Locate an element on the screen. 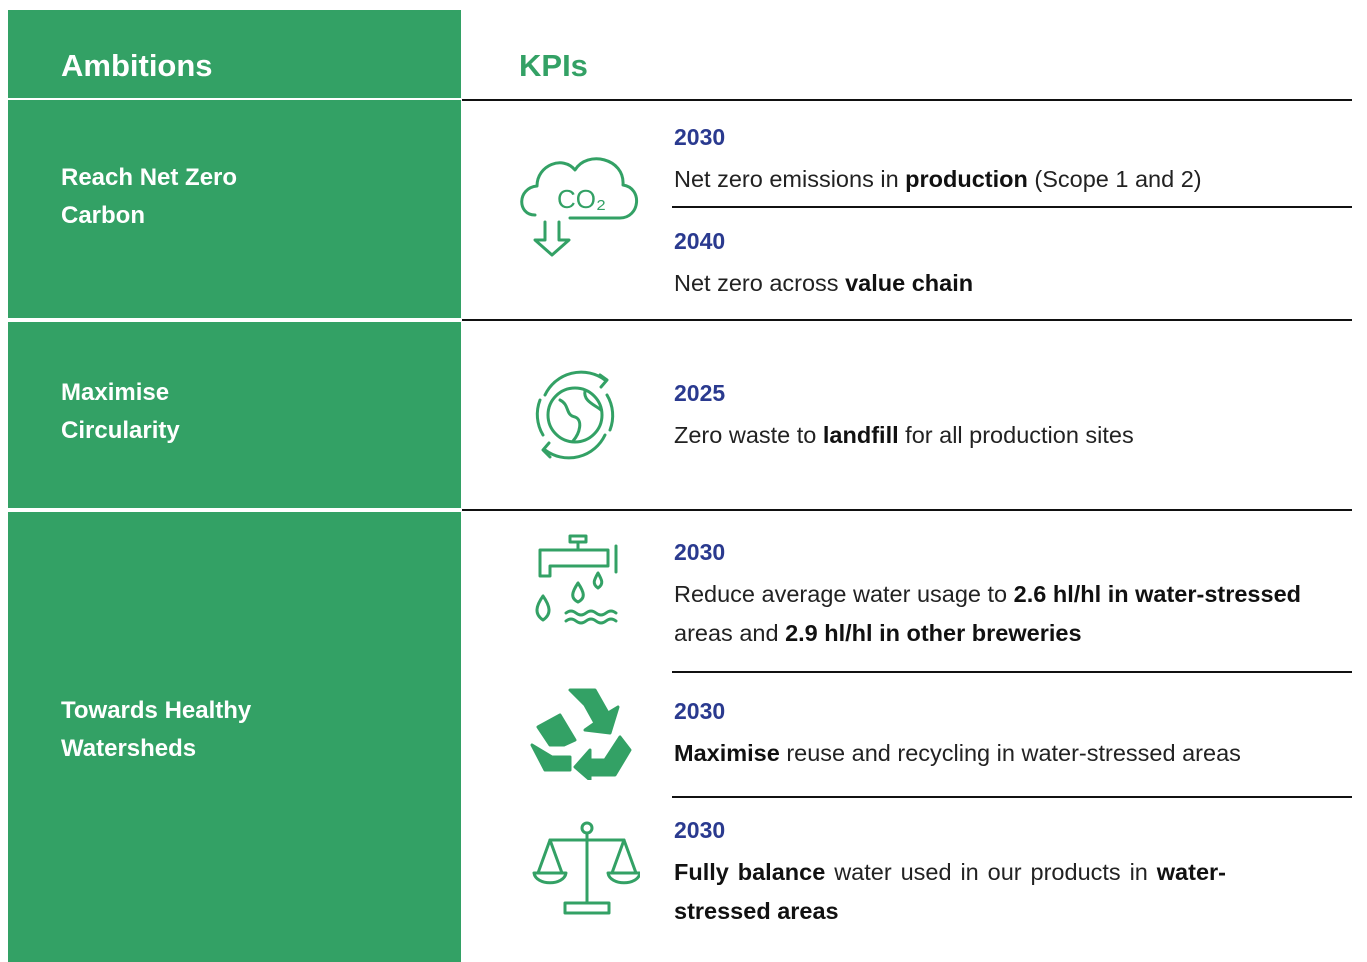 The height and width of the screenshot is (962, 1367). kpi-text-bold: 2.9 hl/hl in other breweries is located at coordinates (933, 633).